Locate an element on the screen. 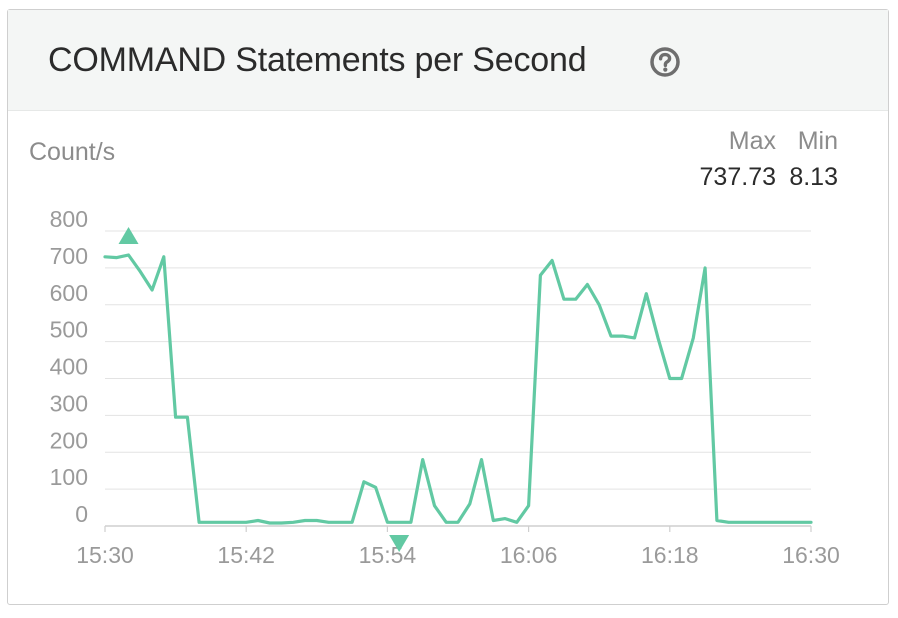 The width and height of the screenshot is (898, 618). unit-label: Count/s is located at coordinates (72, 152).